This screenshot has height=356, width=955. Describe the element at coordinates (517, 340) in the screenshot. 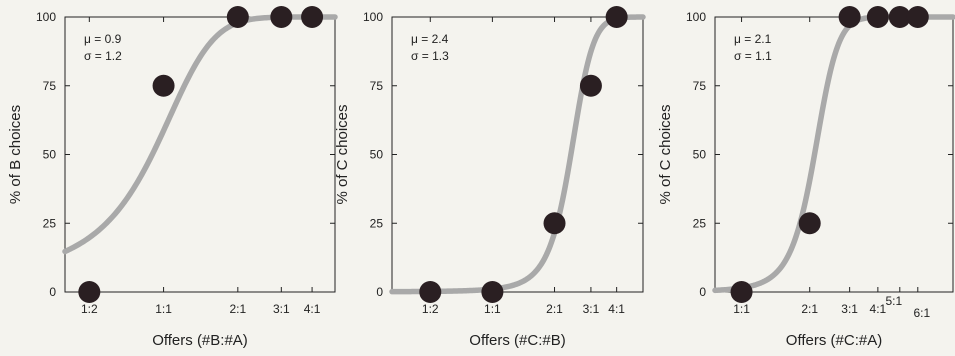

I see `x-axis-label: Offers (#C:#B)` at that location.